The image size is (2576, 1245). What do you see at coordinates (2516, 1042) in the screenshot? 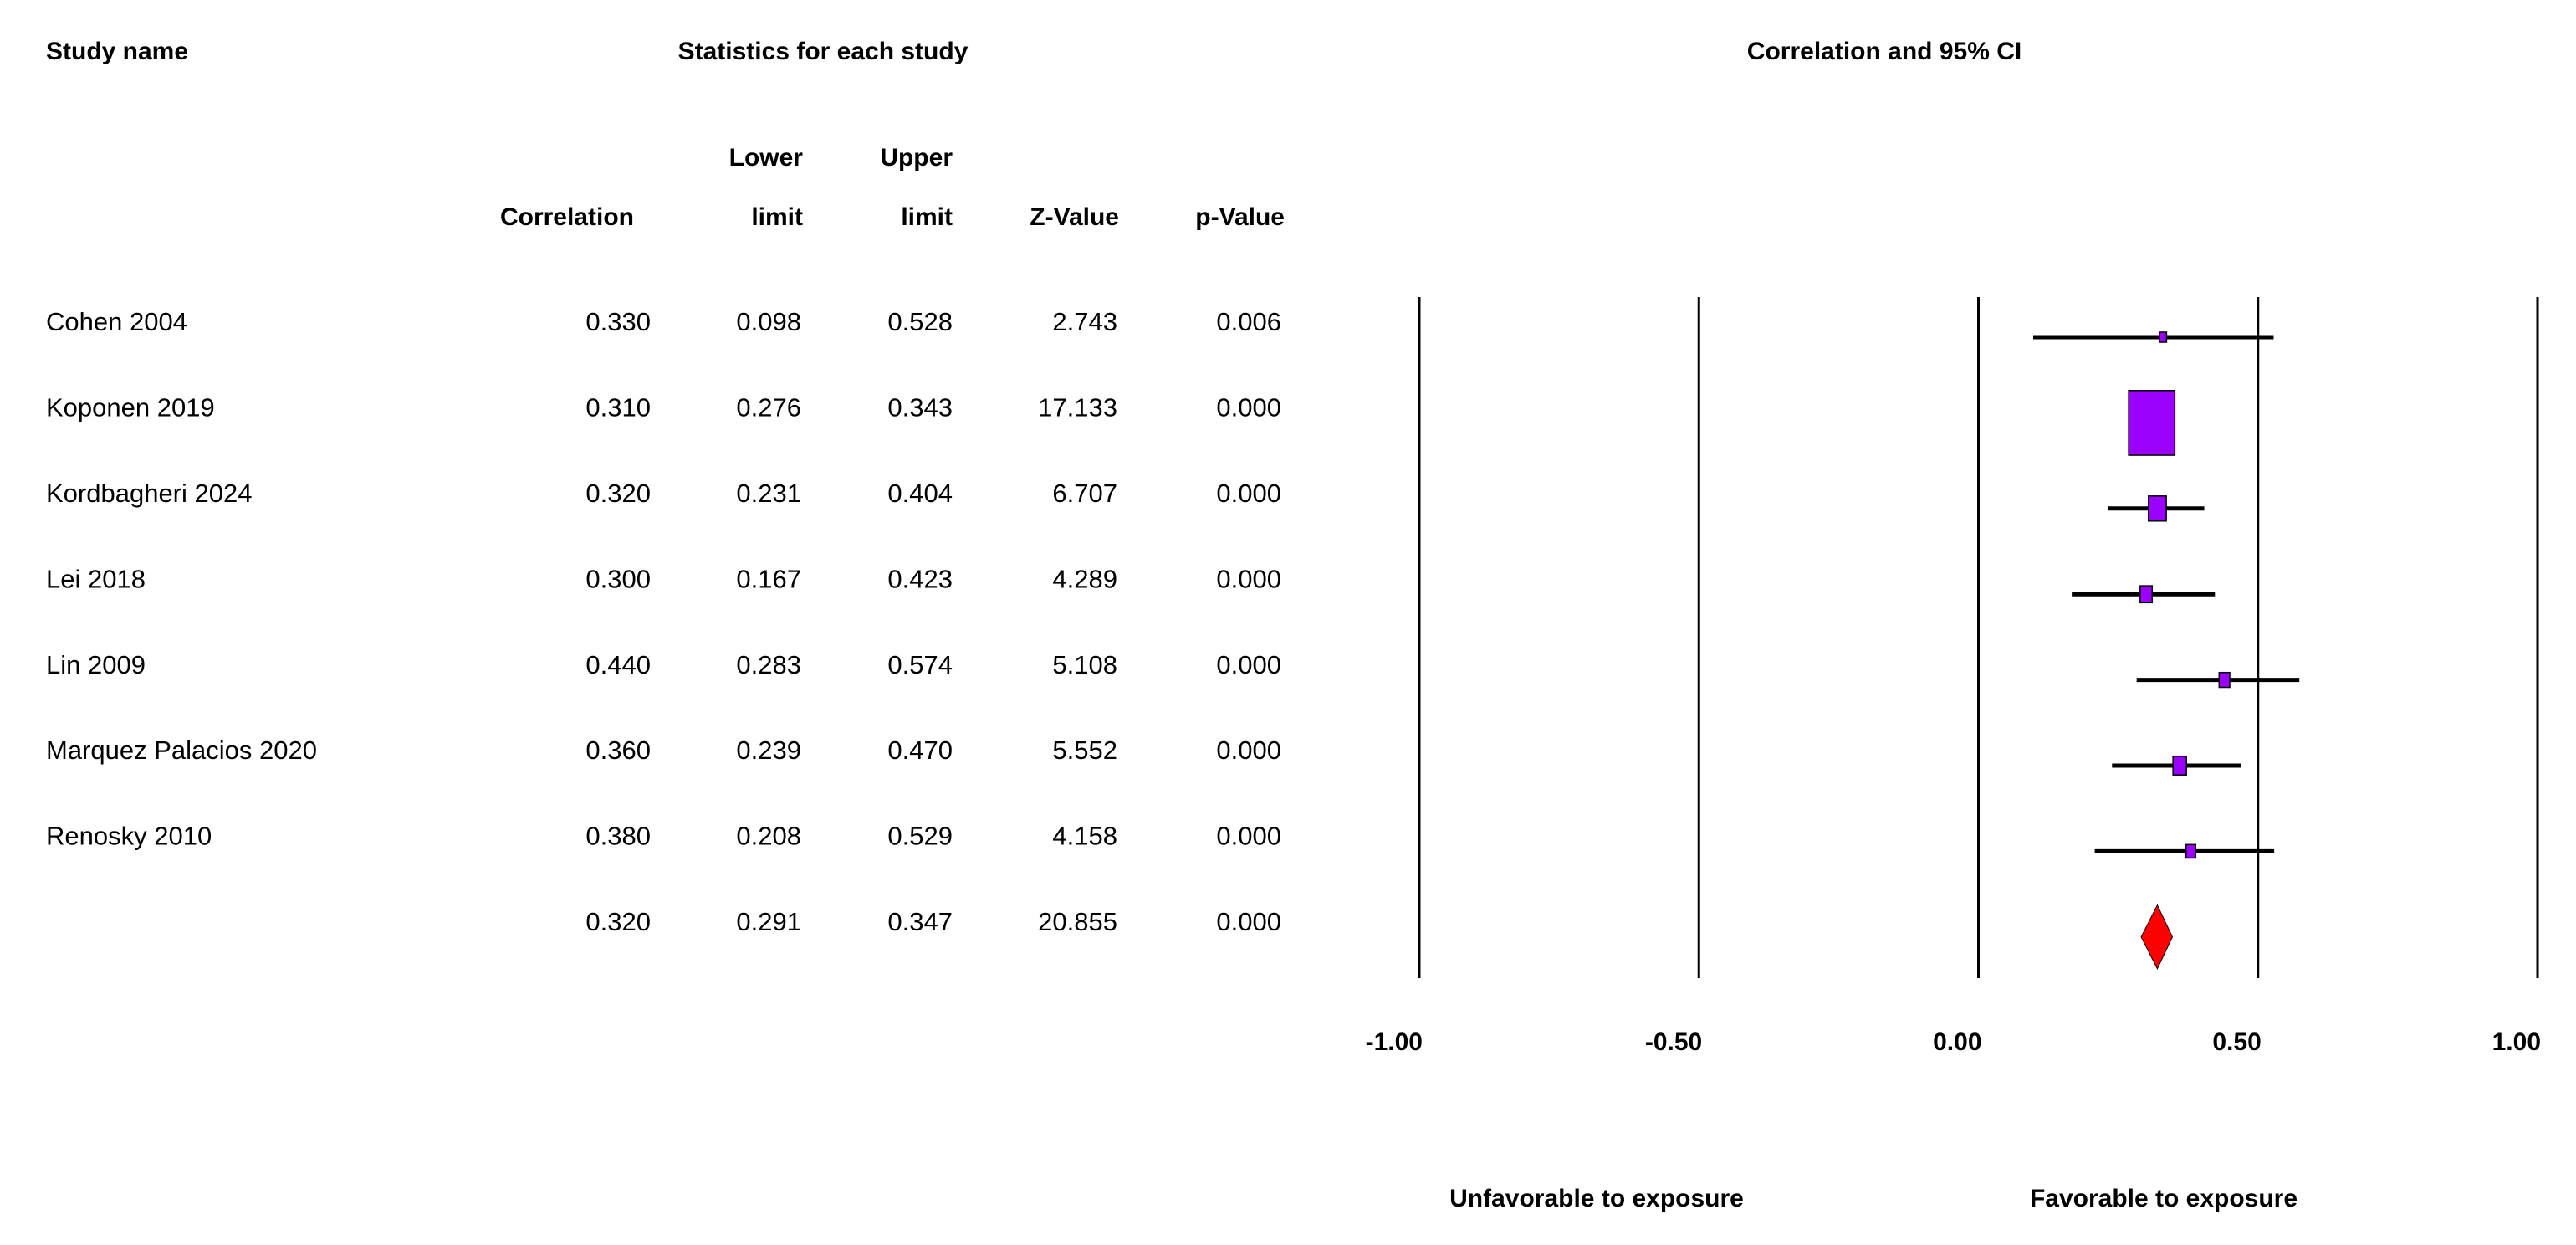
I see `x-tick-label: 1.00` at bounding box center [2516, 1042].